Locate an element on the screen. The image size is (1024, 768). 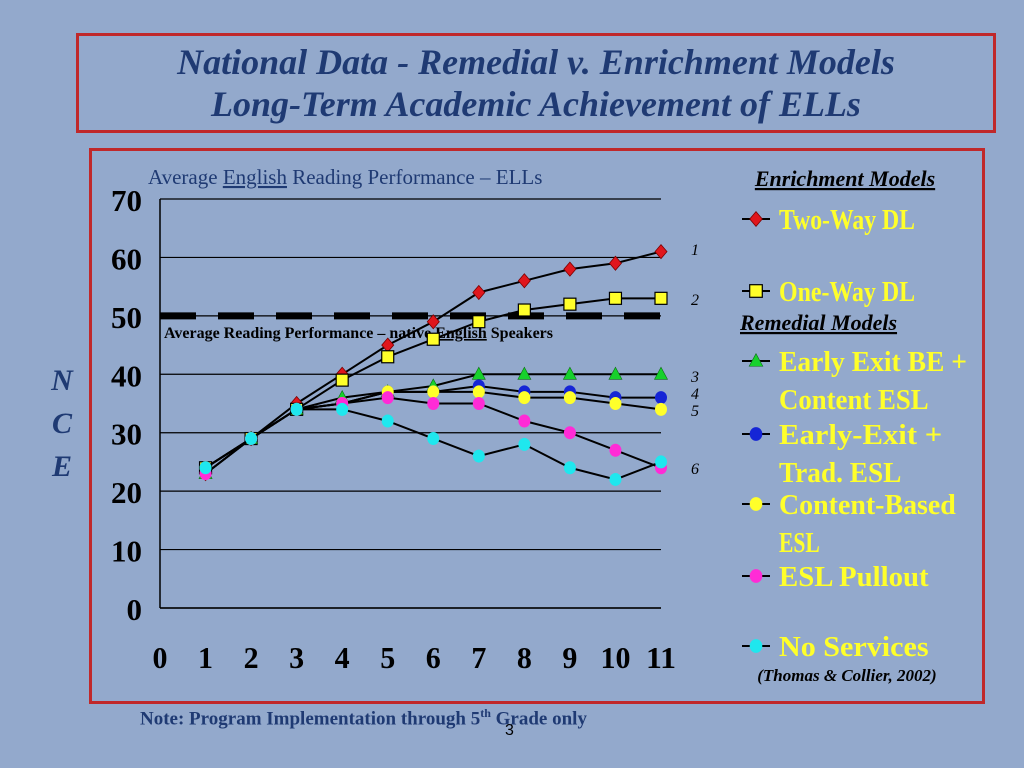
y-tick-label: 10 is located at coordinates (126, 551).